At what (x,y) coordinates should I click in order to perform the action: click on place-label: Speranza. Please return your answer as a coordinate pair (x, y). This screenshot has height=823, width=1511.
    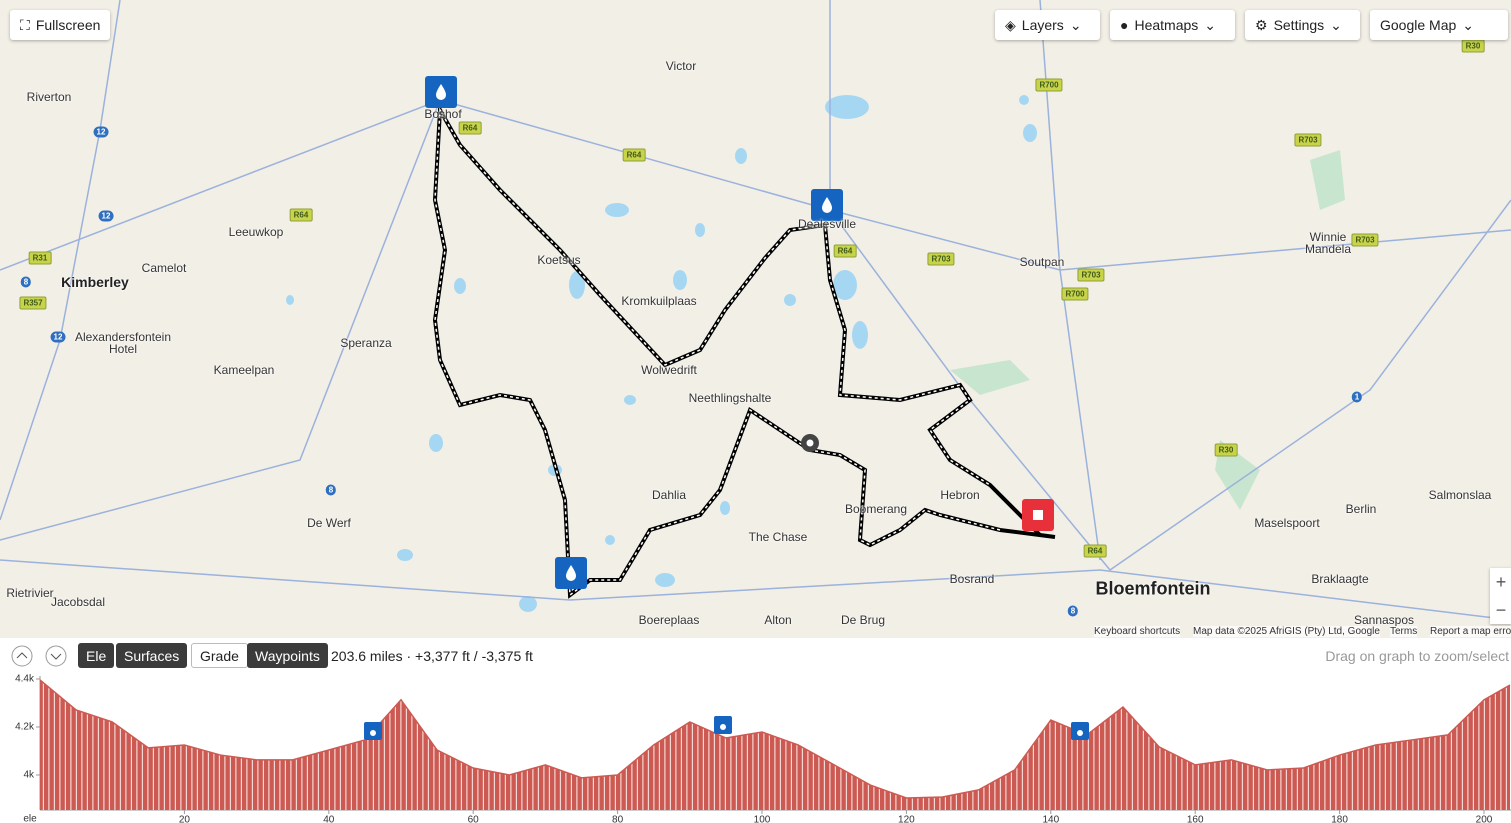
    Looking at the image, I should click on (366, 343).